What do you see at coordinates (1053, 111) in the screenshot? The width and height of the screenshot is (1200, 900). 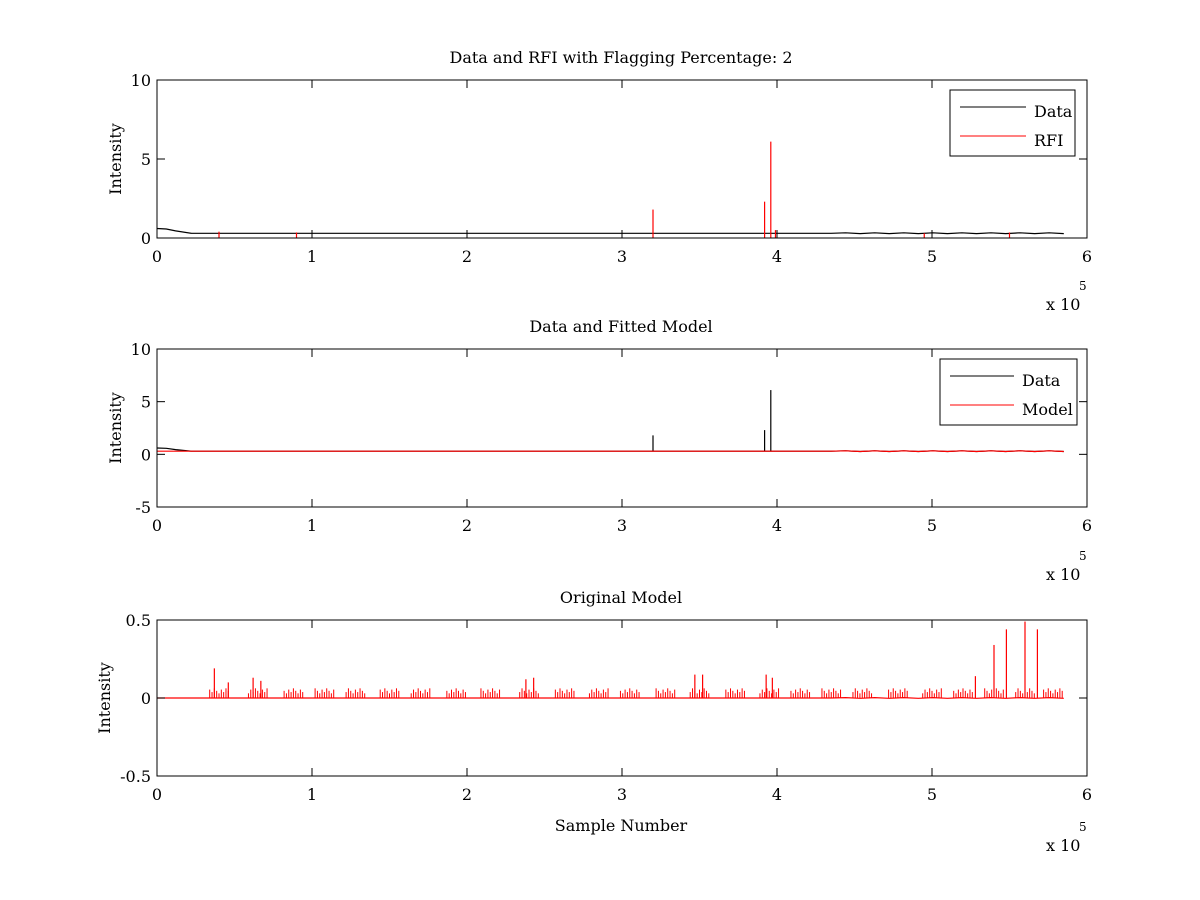 I see `panel-1-legend-label-data: Data` at bounding box center [1053, 111].